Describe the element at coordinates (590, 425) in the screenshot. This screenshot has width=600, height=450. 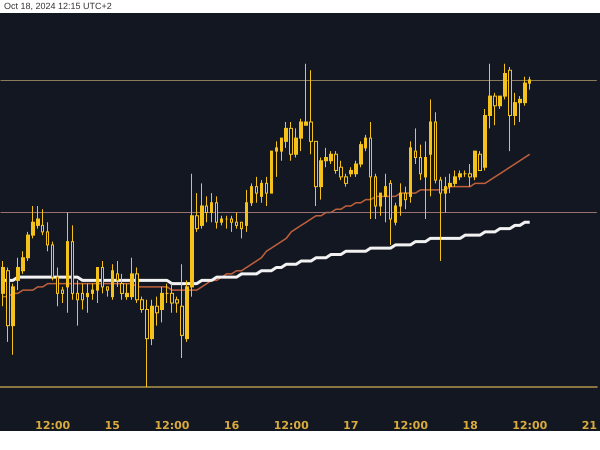
I see `x-tick-label: 21` at that location.